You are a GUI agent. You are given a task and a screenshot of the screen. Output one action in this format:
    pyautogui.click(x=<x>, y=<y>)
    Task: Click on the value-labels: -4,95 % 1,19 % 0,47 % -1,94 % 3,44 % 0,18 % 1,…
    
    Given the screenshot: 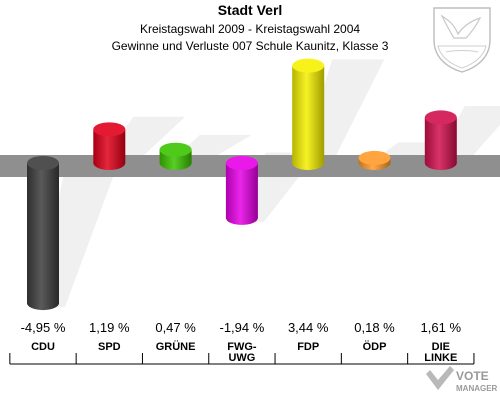 What is the action you would take?
    pyautogui.click(x=241, y=327)
    